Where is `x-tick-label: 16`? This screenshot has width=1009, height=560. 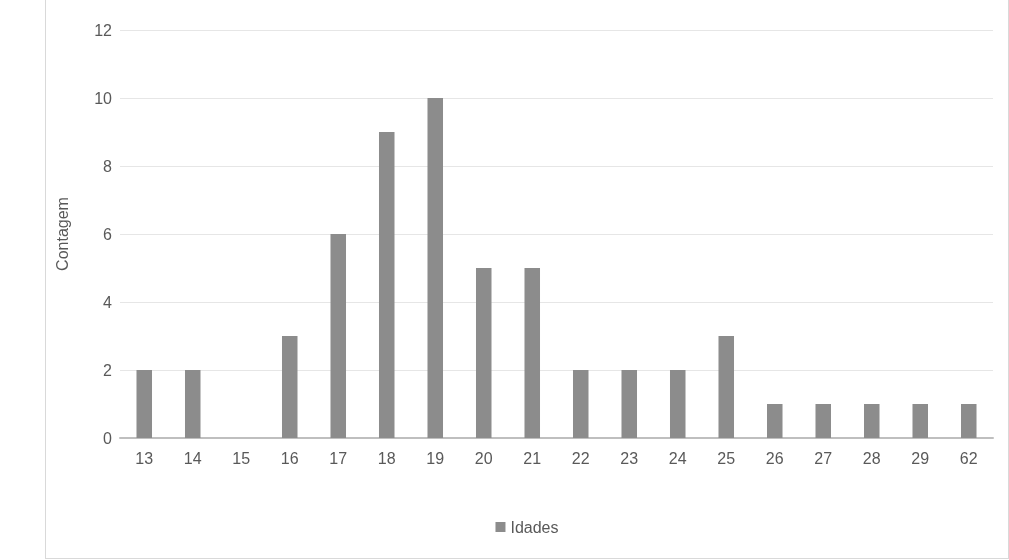
x-tick-label: 16 is located at coordinates (289, 458).